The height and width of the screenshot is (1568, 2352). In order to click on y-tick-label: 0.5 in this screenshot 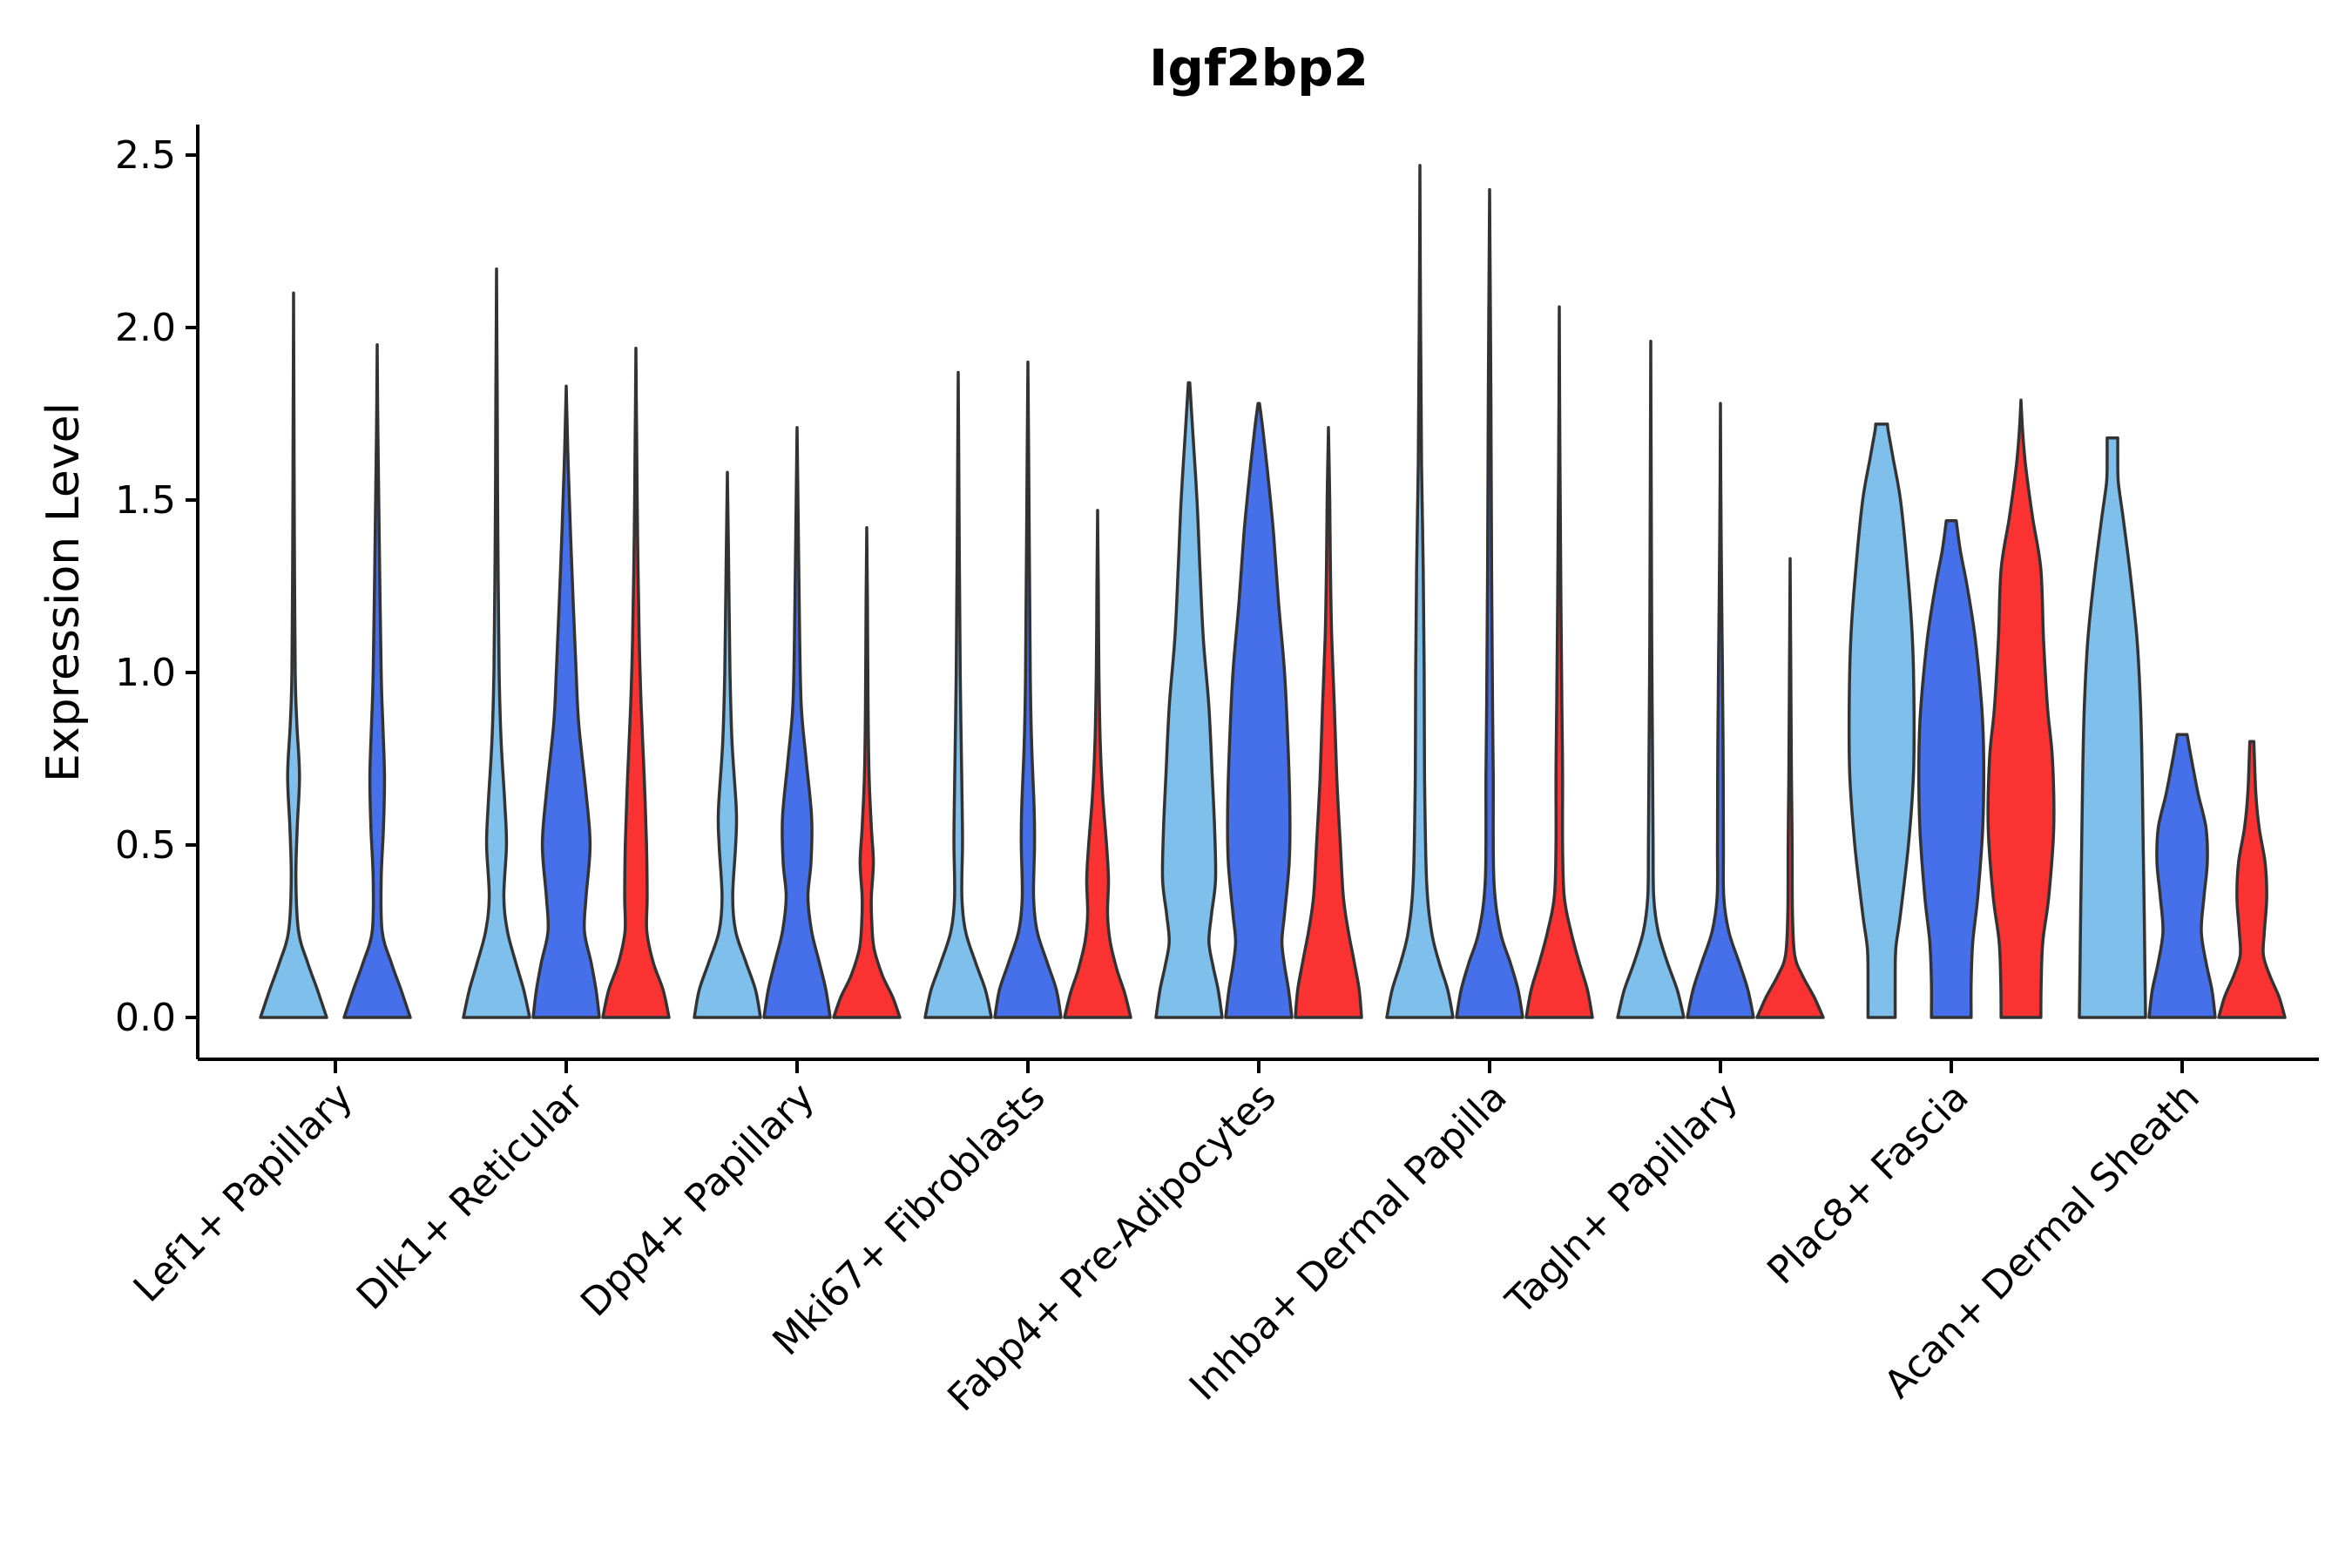, I will do `click(145, 845)`.